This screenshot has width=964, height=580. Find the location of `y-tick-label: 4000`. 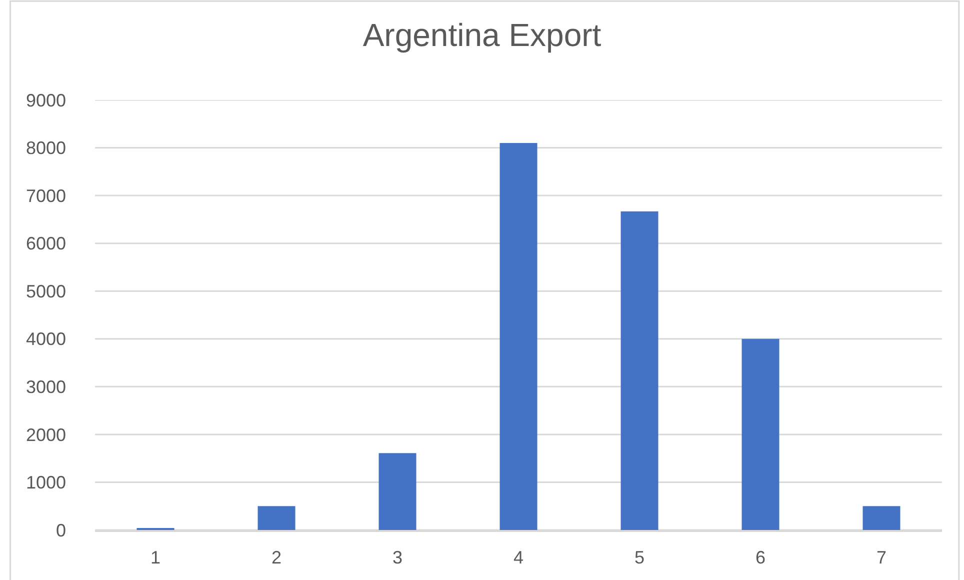

y-tick-label: 4000 is located at coordinates (46, 339).